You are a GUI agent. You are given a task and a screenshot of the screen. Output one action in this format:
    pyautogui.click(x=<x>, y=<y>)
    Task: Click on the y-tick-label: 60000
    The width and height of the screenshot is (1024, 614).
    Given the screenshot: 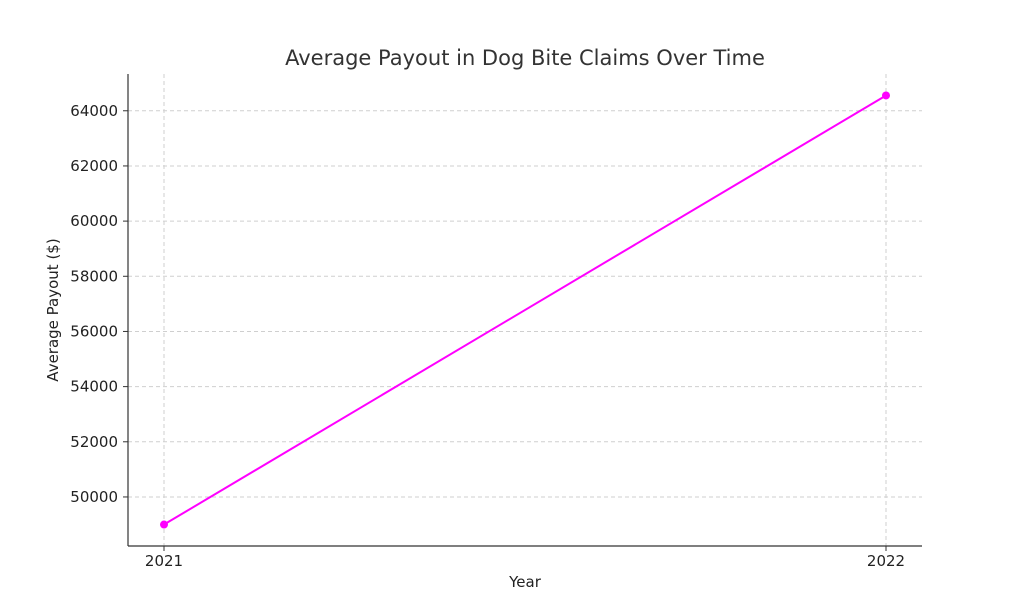 What is the action you would take?
    pyautogui.click(x=94, y=221)
    